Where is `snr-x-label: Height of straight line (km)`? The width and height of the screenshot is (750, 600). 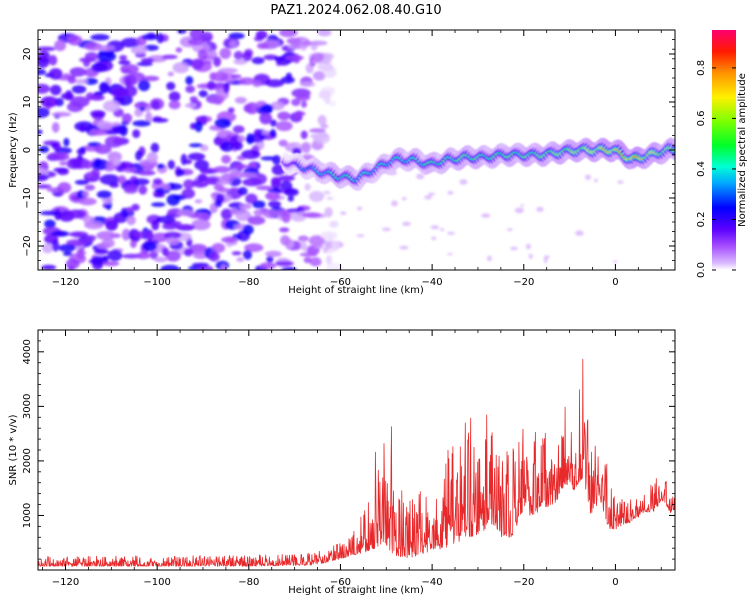 snr-x-label: Height of straight line (km) is located at coordinates (356, 590).